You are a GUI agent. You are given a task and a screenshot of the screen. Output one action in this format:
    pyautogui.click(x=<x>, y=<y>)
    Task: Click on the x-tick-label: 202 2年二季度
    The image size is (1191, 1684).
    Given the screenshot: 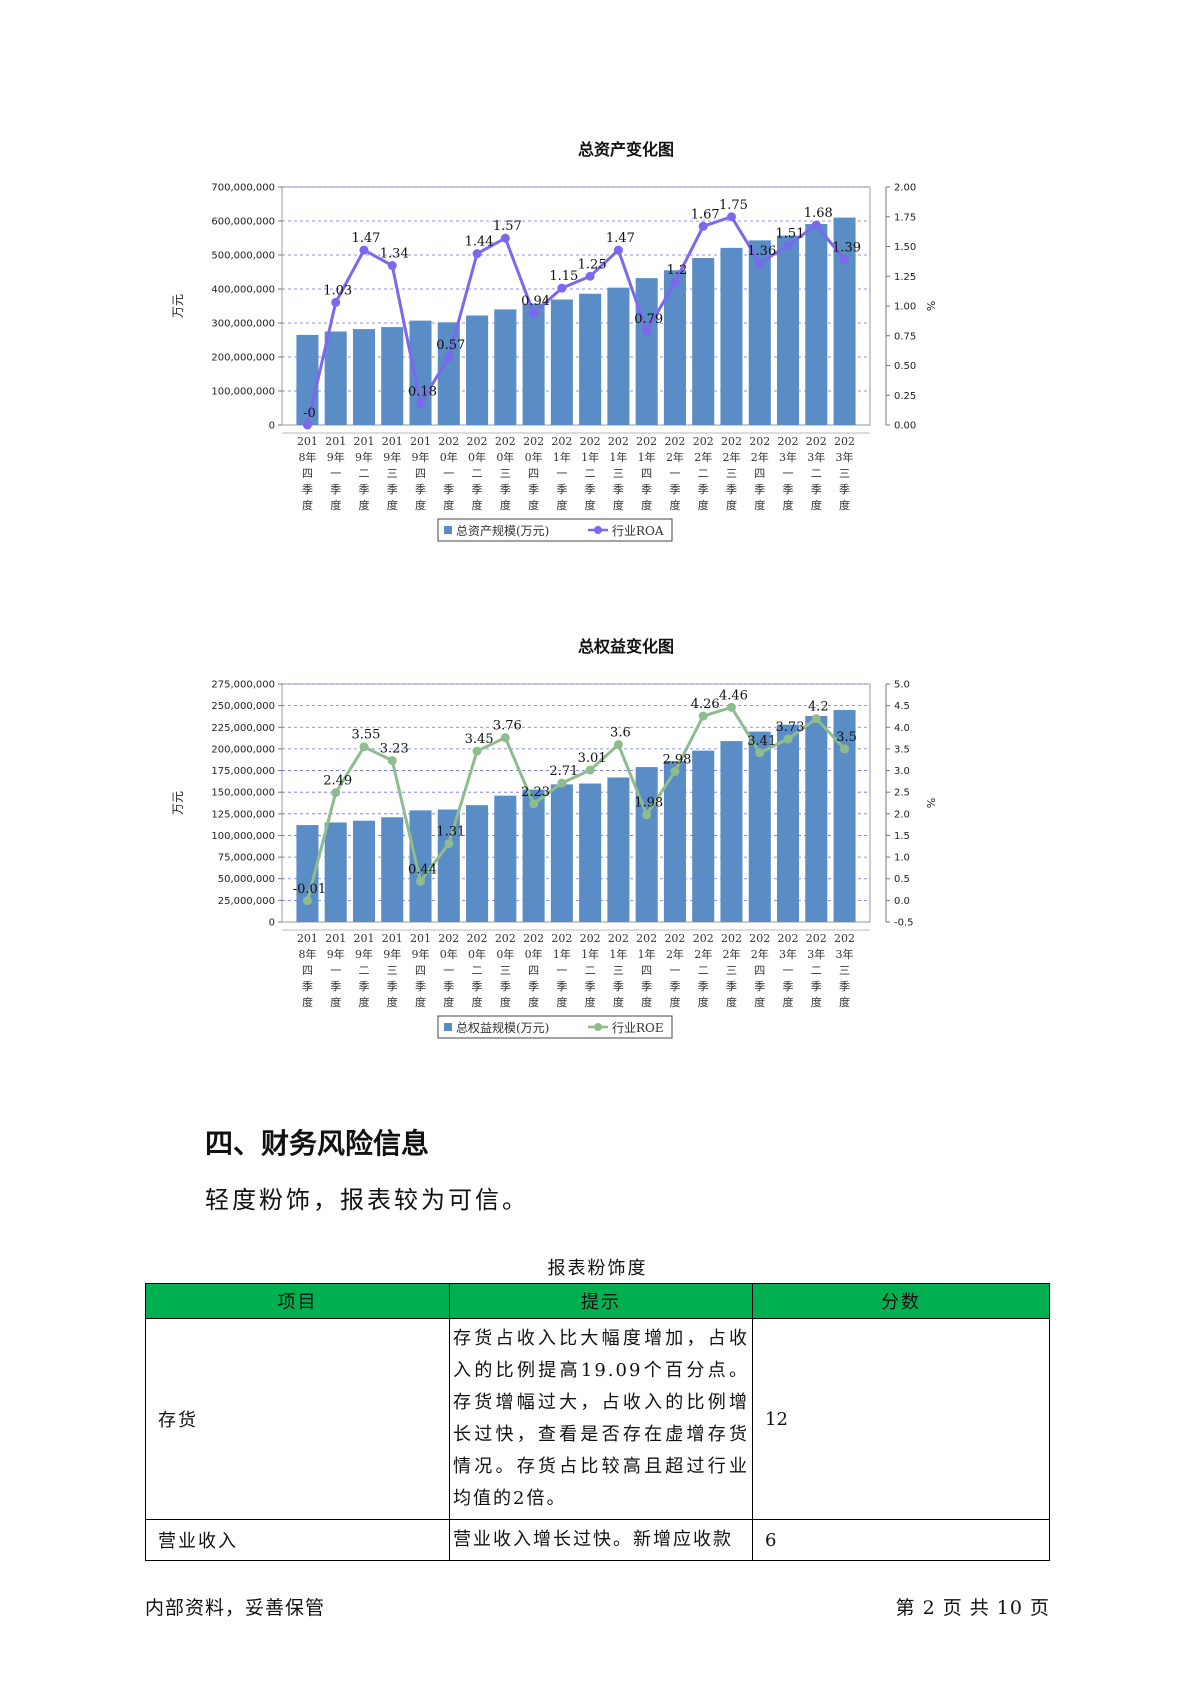 What is the action you would take?
    pyautogui.click(x=703, y=473)
    